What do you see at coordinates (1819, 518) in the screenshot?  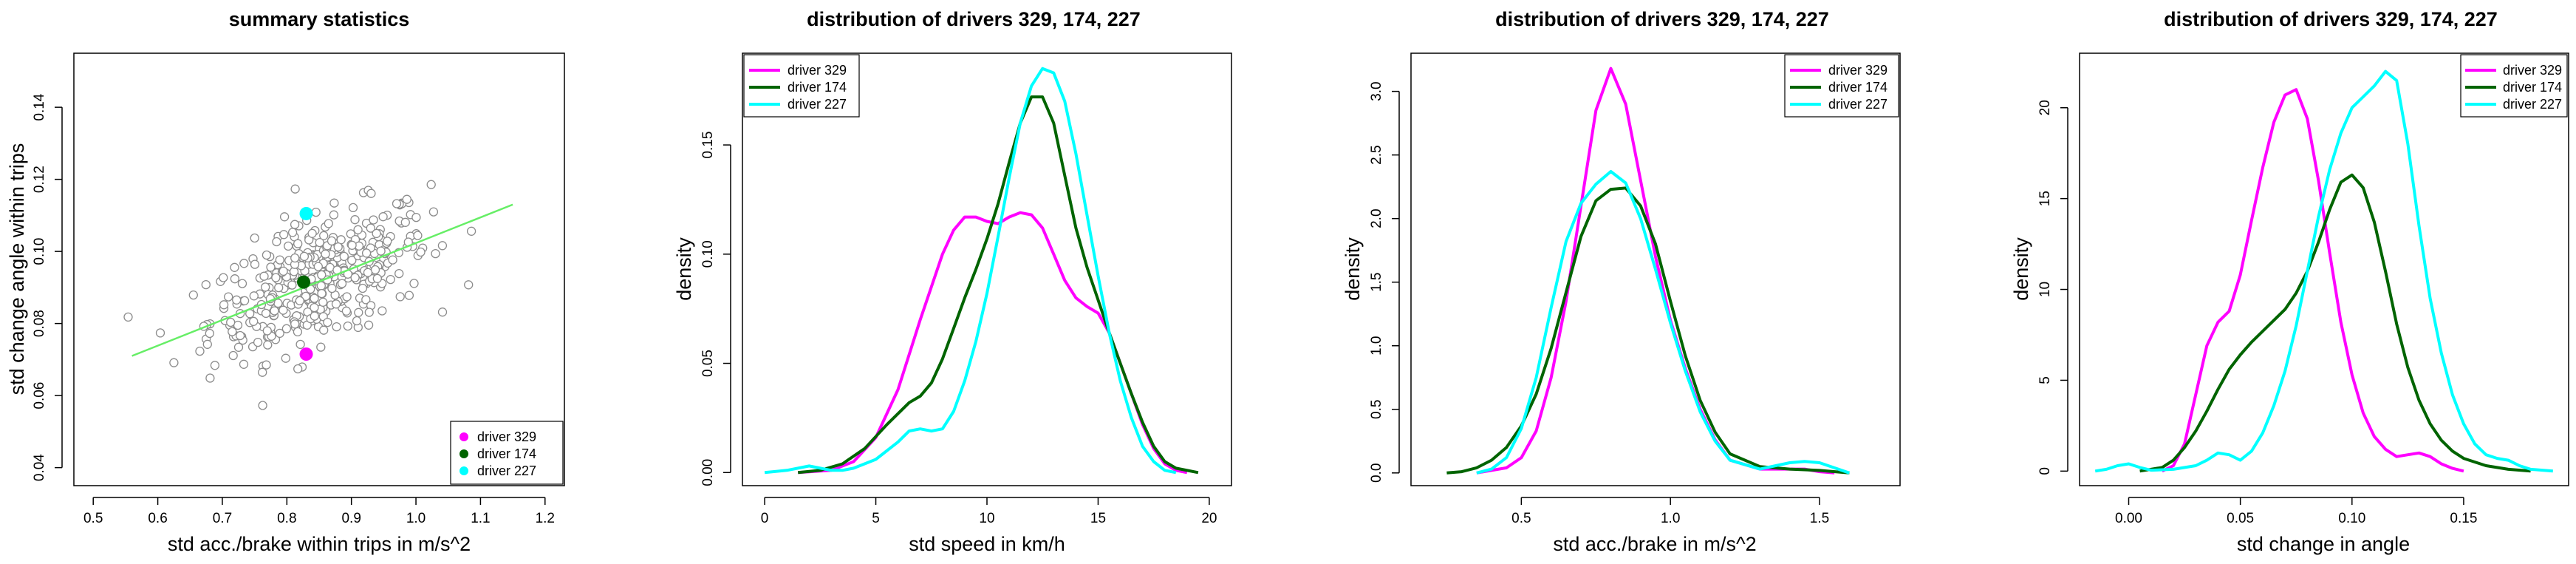 I see `x-tick-label: 1.5` at bounding box center [1819, 518].